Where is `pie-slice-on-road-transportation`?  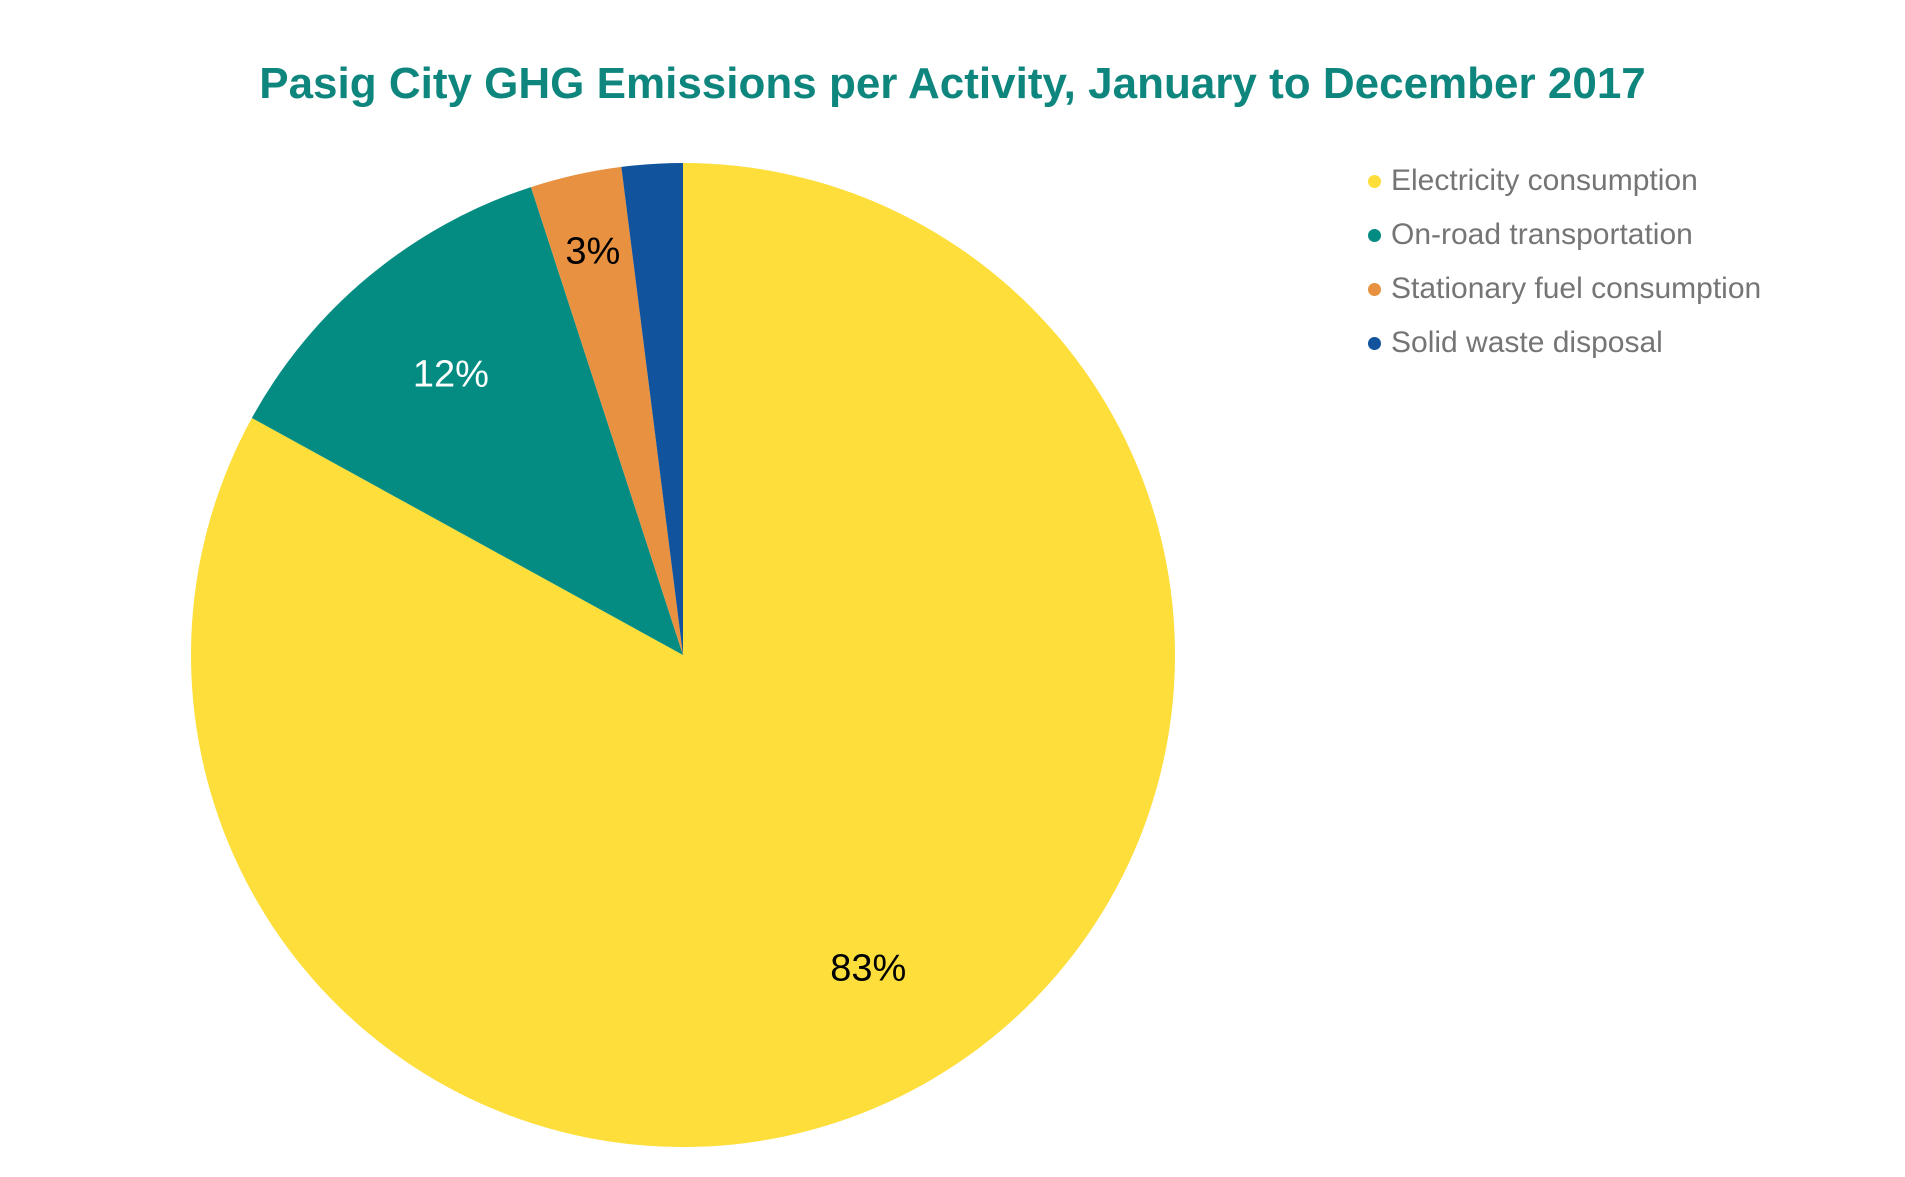 pie-slice-on-road-transportation is located at coordinates (467, 421).